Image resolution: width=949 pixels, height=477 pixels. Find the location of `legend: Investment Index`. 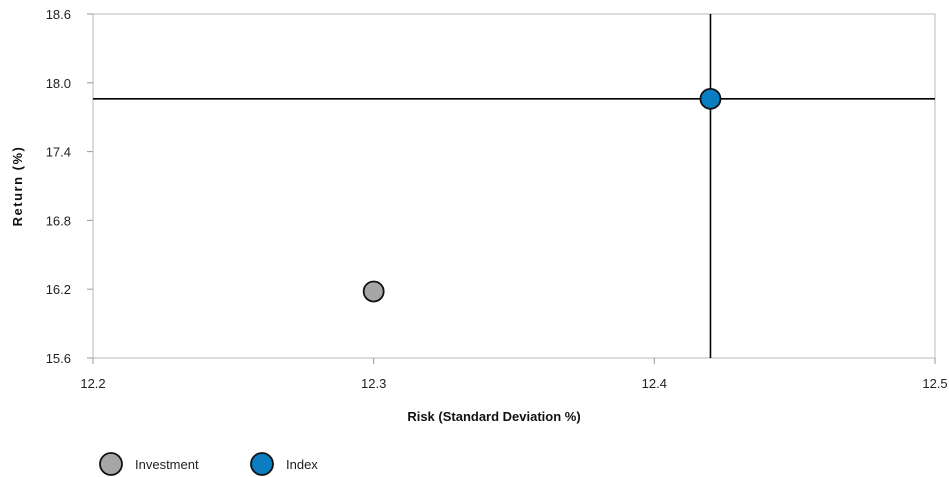

legend: Investment Index is located at coordinates (208, 464).